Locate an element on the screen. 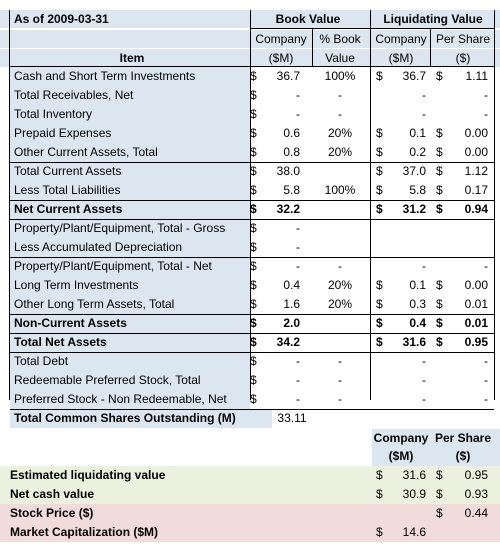 The width and height of the screenshot is (500, 548). table-row: Non-Current Assets $2.0 $0.4 $0.01 is located at coordinates (250, 323).